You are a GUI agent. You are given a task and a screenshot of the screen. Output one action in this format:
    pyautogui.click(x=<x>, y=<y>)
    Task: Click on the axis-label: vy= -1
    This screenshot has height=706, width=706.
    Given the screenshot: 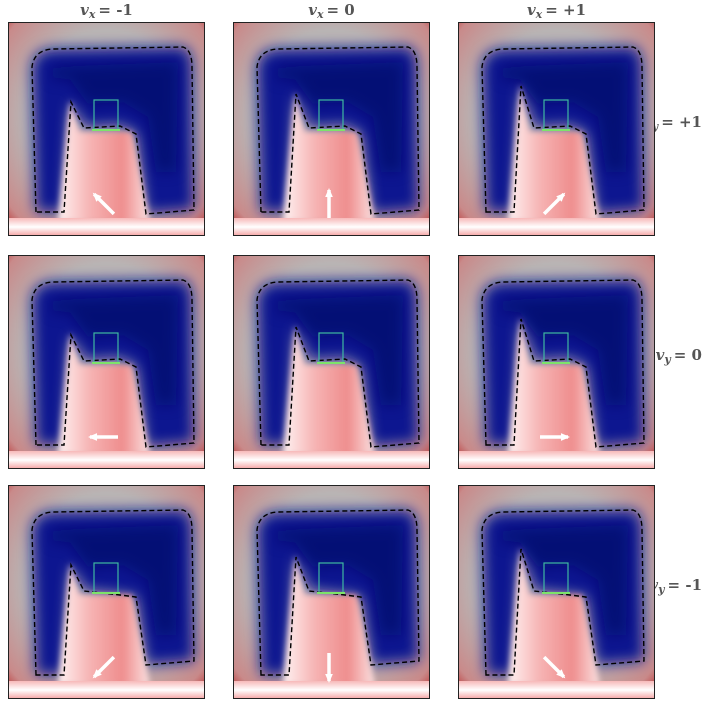 What is the action you would take?
    pyautogui.click(x=675, y=586)
    